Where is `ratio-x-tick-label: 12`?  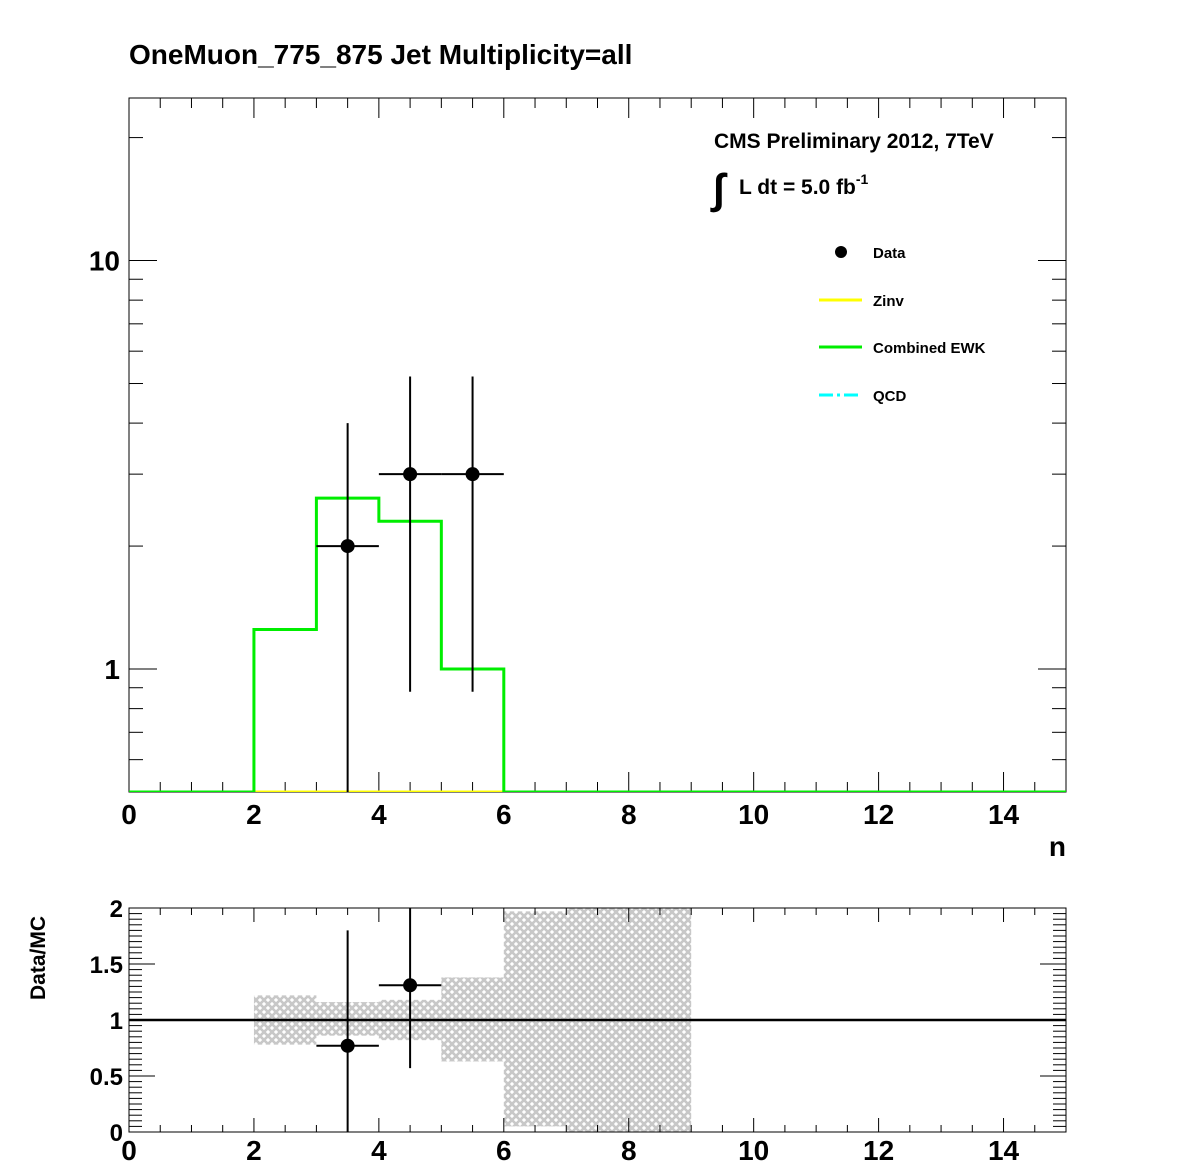
ratio-x-tick-label: 12 is located at coordinates (878, 1150).